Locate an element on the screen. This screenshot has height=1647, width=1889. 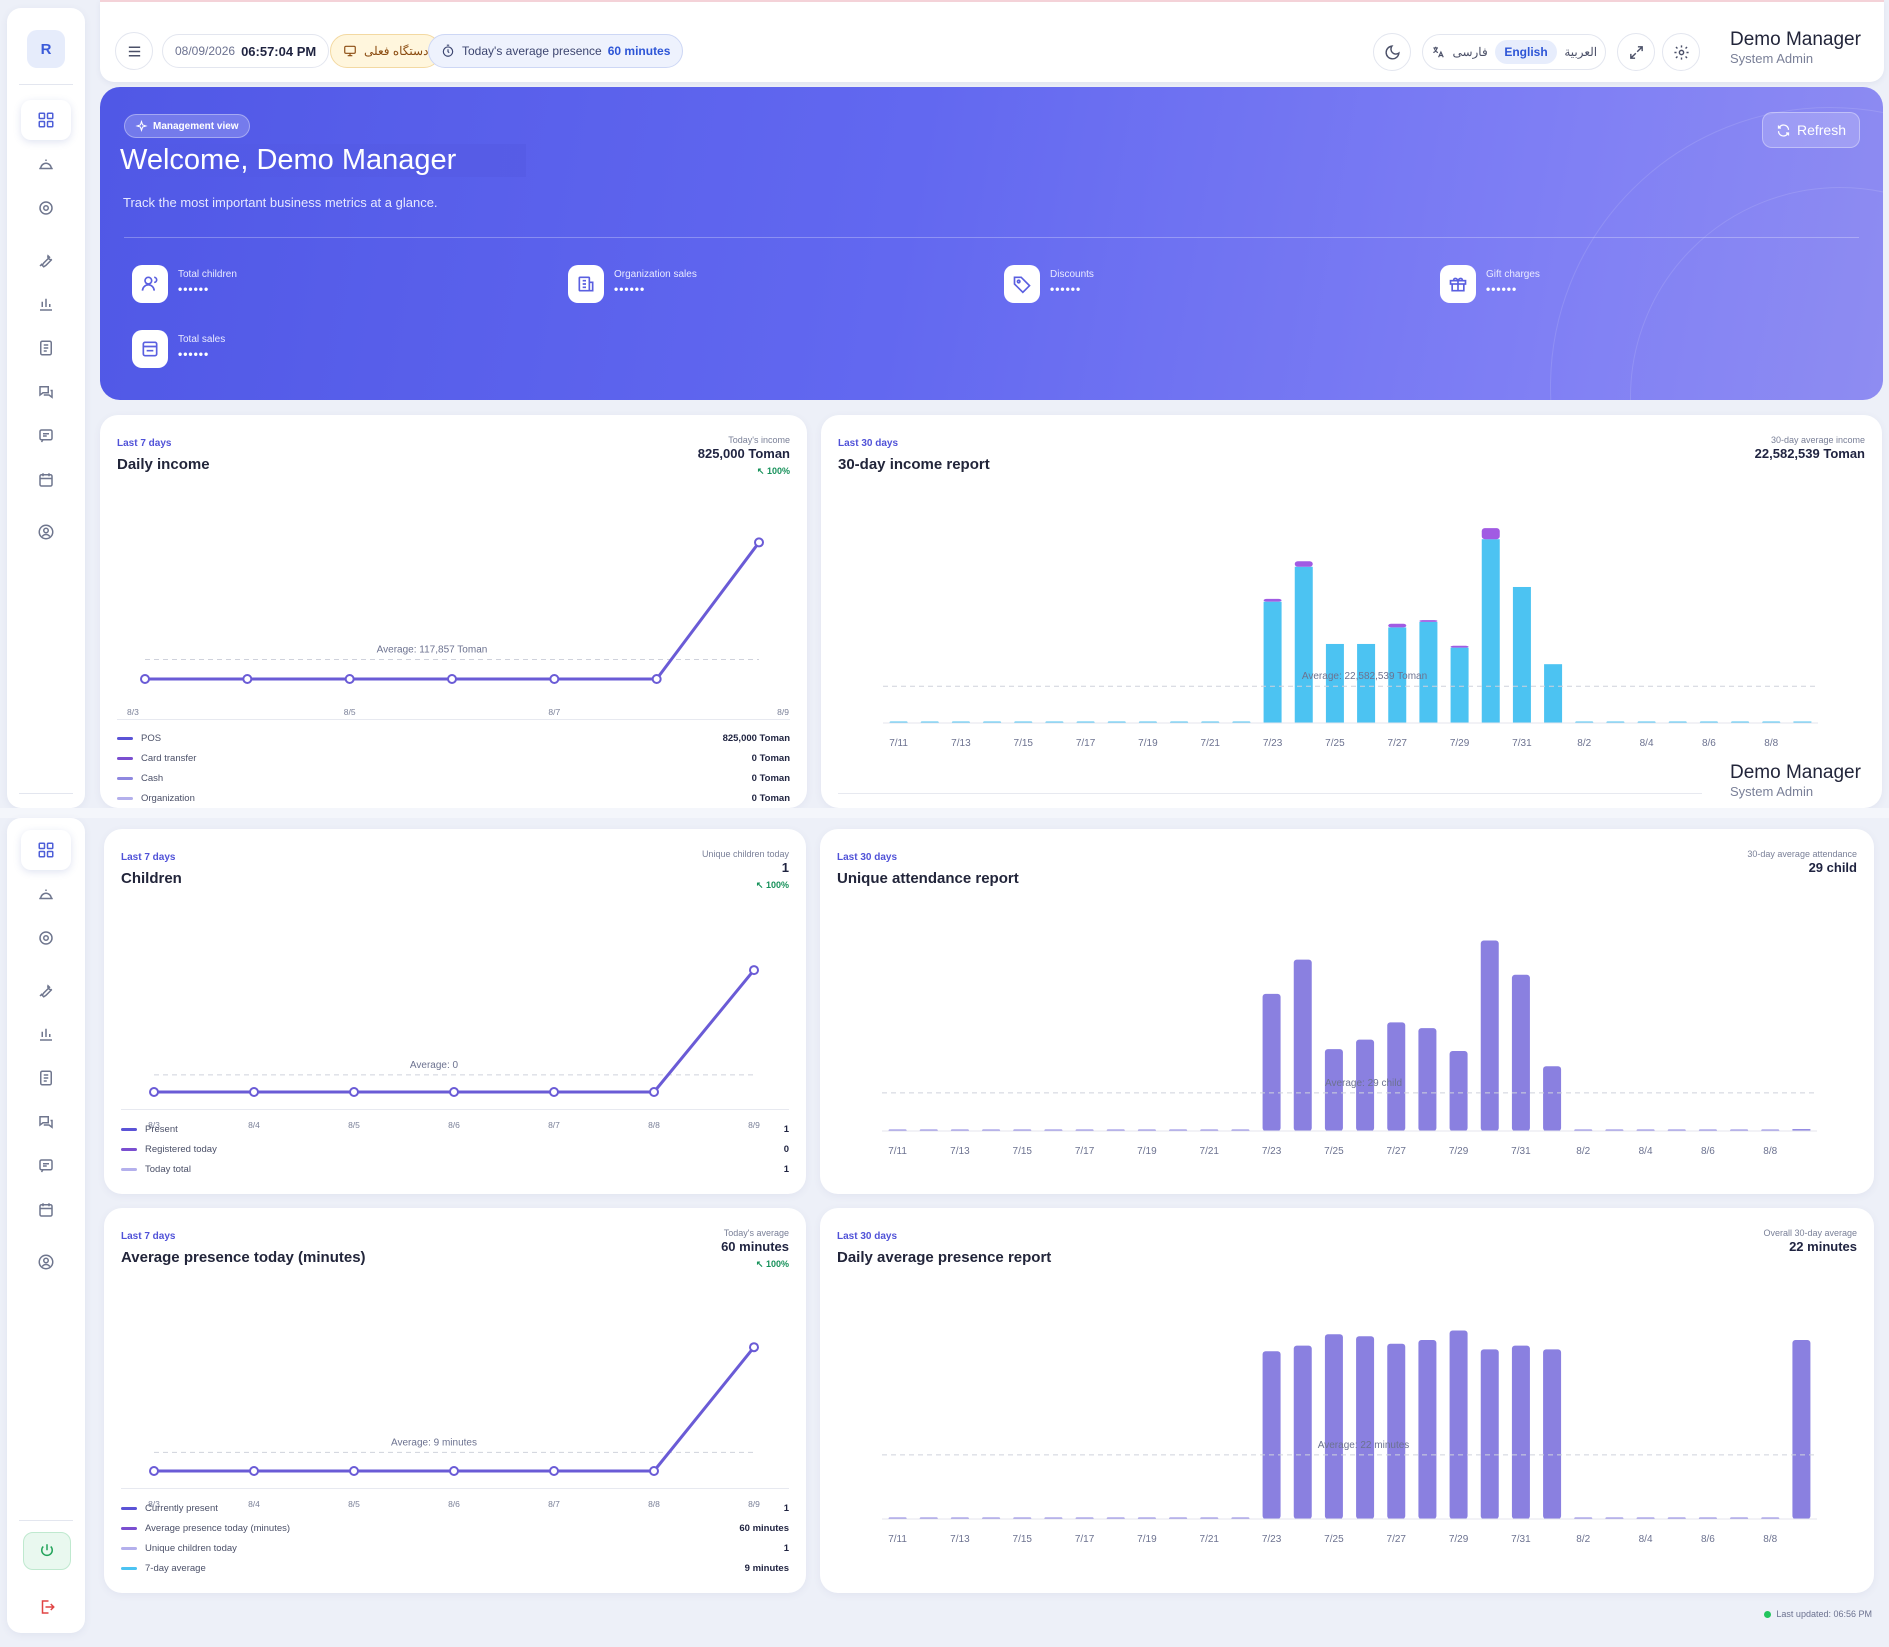
x-tick-label: 7/27 is located at coordinates (1398, 743).